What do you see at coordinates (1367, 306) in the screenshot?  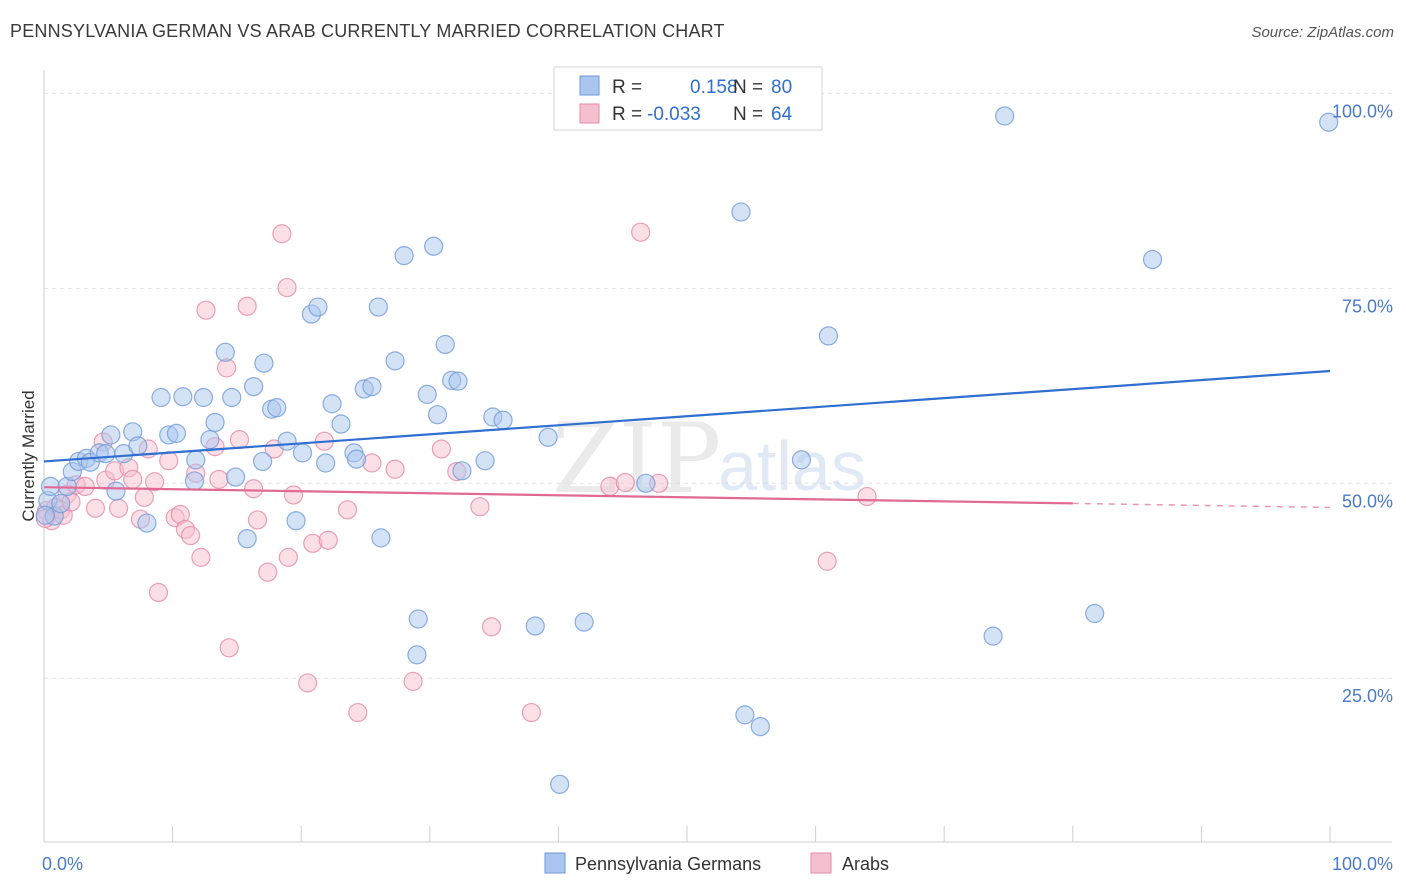 I see `y-tick-label: 75.0%` at bounding box center [1367, 306].